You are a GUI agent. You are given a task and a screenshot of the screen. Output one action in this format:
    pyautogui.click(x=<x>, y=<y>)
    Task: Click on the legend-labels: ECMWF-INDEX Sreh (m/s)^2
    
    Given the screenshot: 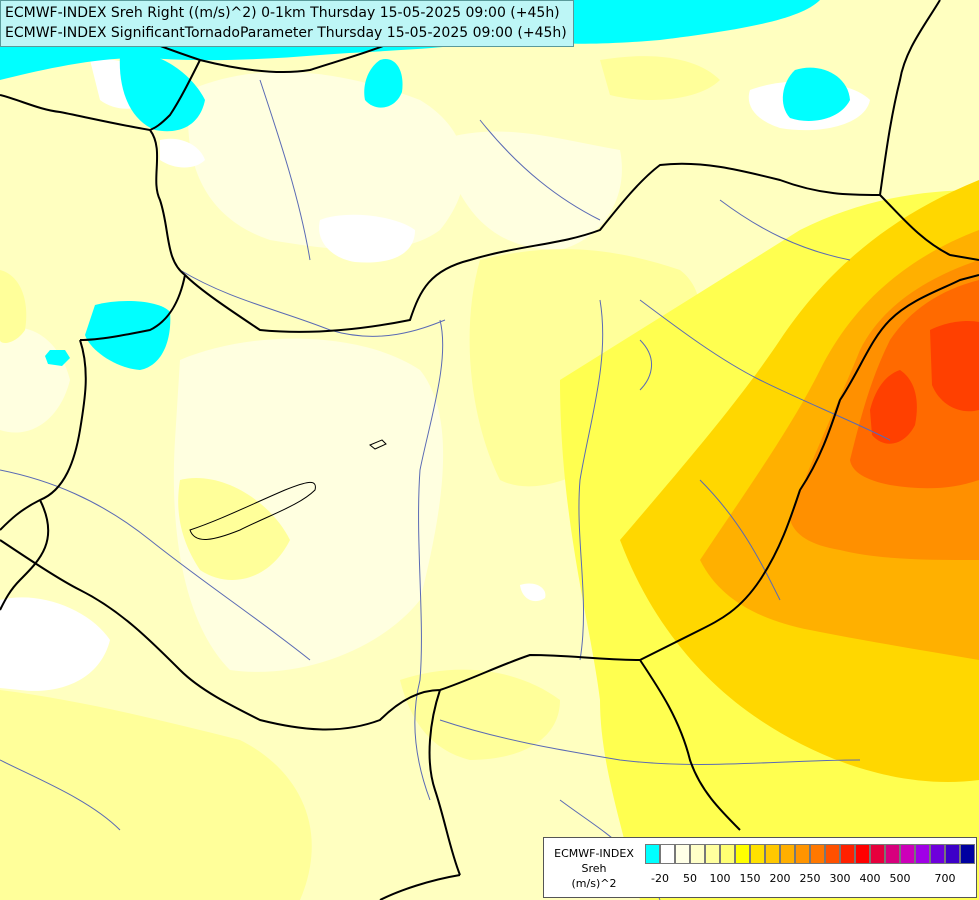 What is the action you would take?
    pyautogui.click(x=594, y=868)
    